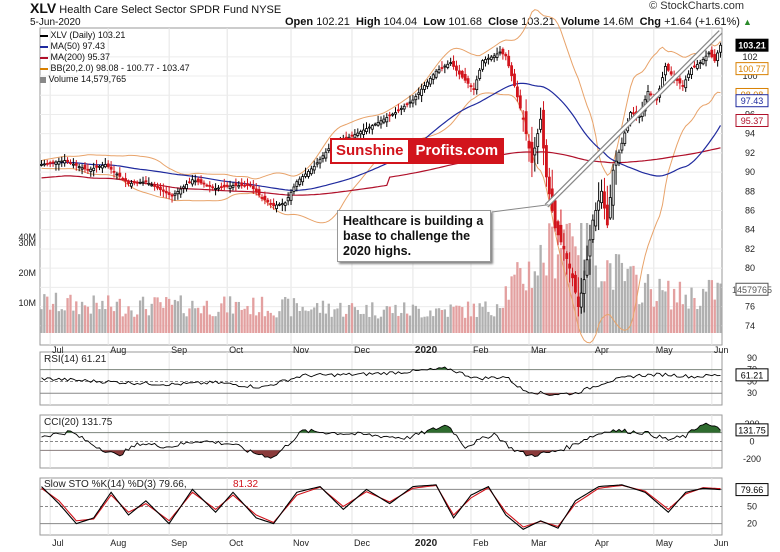 The height and width of the screenshot is (552, 780). Describe the element at coordinates (752, 381) in the screenshot. I see `indicator-tick-label: 50` at that location.